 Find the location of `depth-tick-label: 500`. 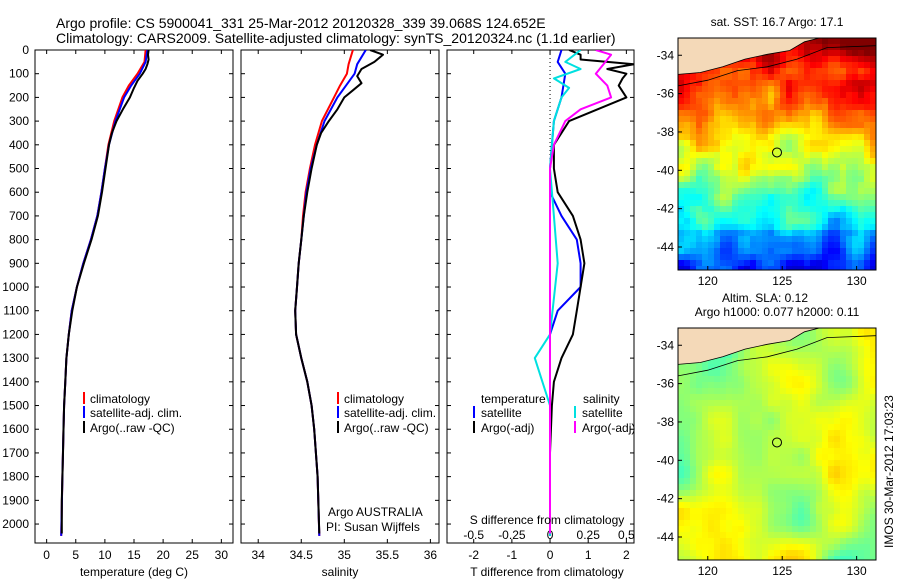

depth-tick-label: 500 is located at coordinates (19, 169).